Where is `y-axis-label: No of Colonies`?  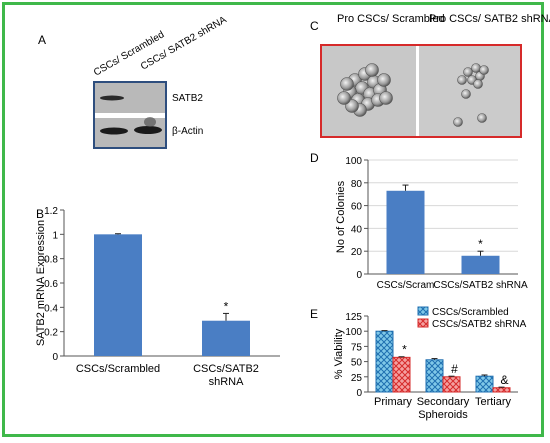
y-axis-label: No of Colonies is located at coordinates (341, 216).